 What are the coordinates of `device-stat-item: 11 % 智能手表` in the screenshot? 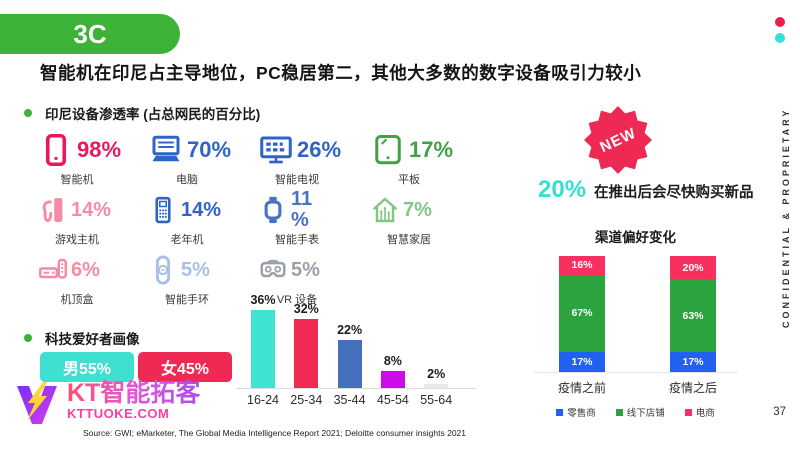 It's located at (314, 219).